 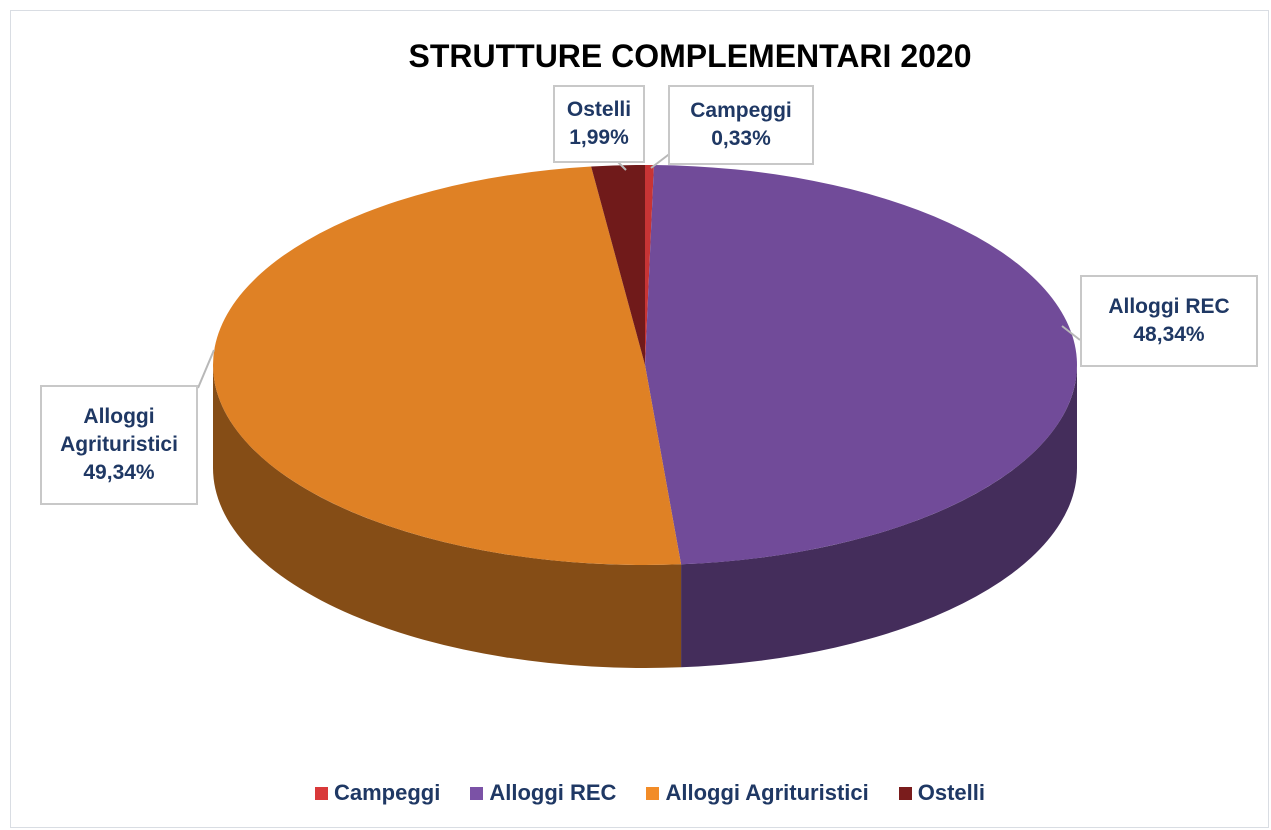 I want to click on legend-label: Alloggi Agrituristici, so click(x=767, y=792).